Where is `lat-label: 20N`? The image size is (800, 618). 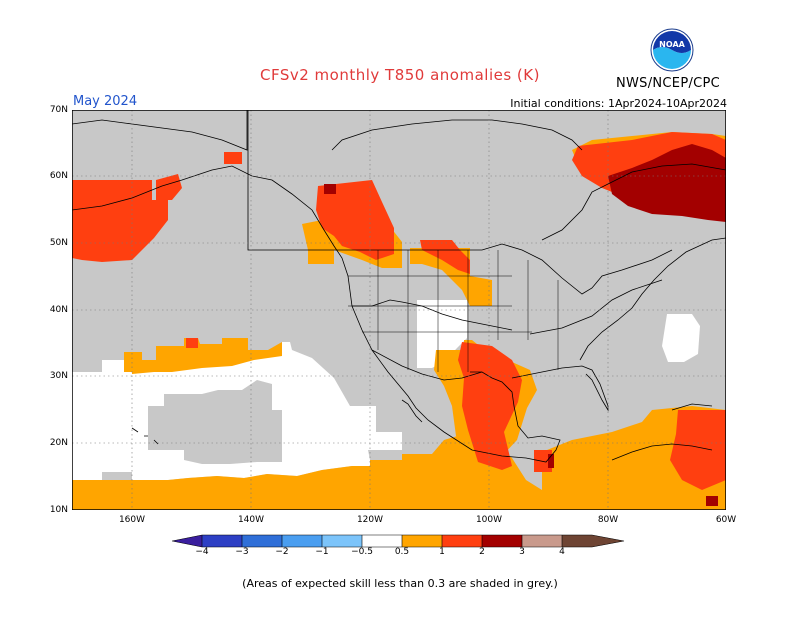 lat-label: 20N is located at coordinates (58, 443).